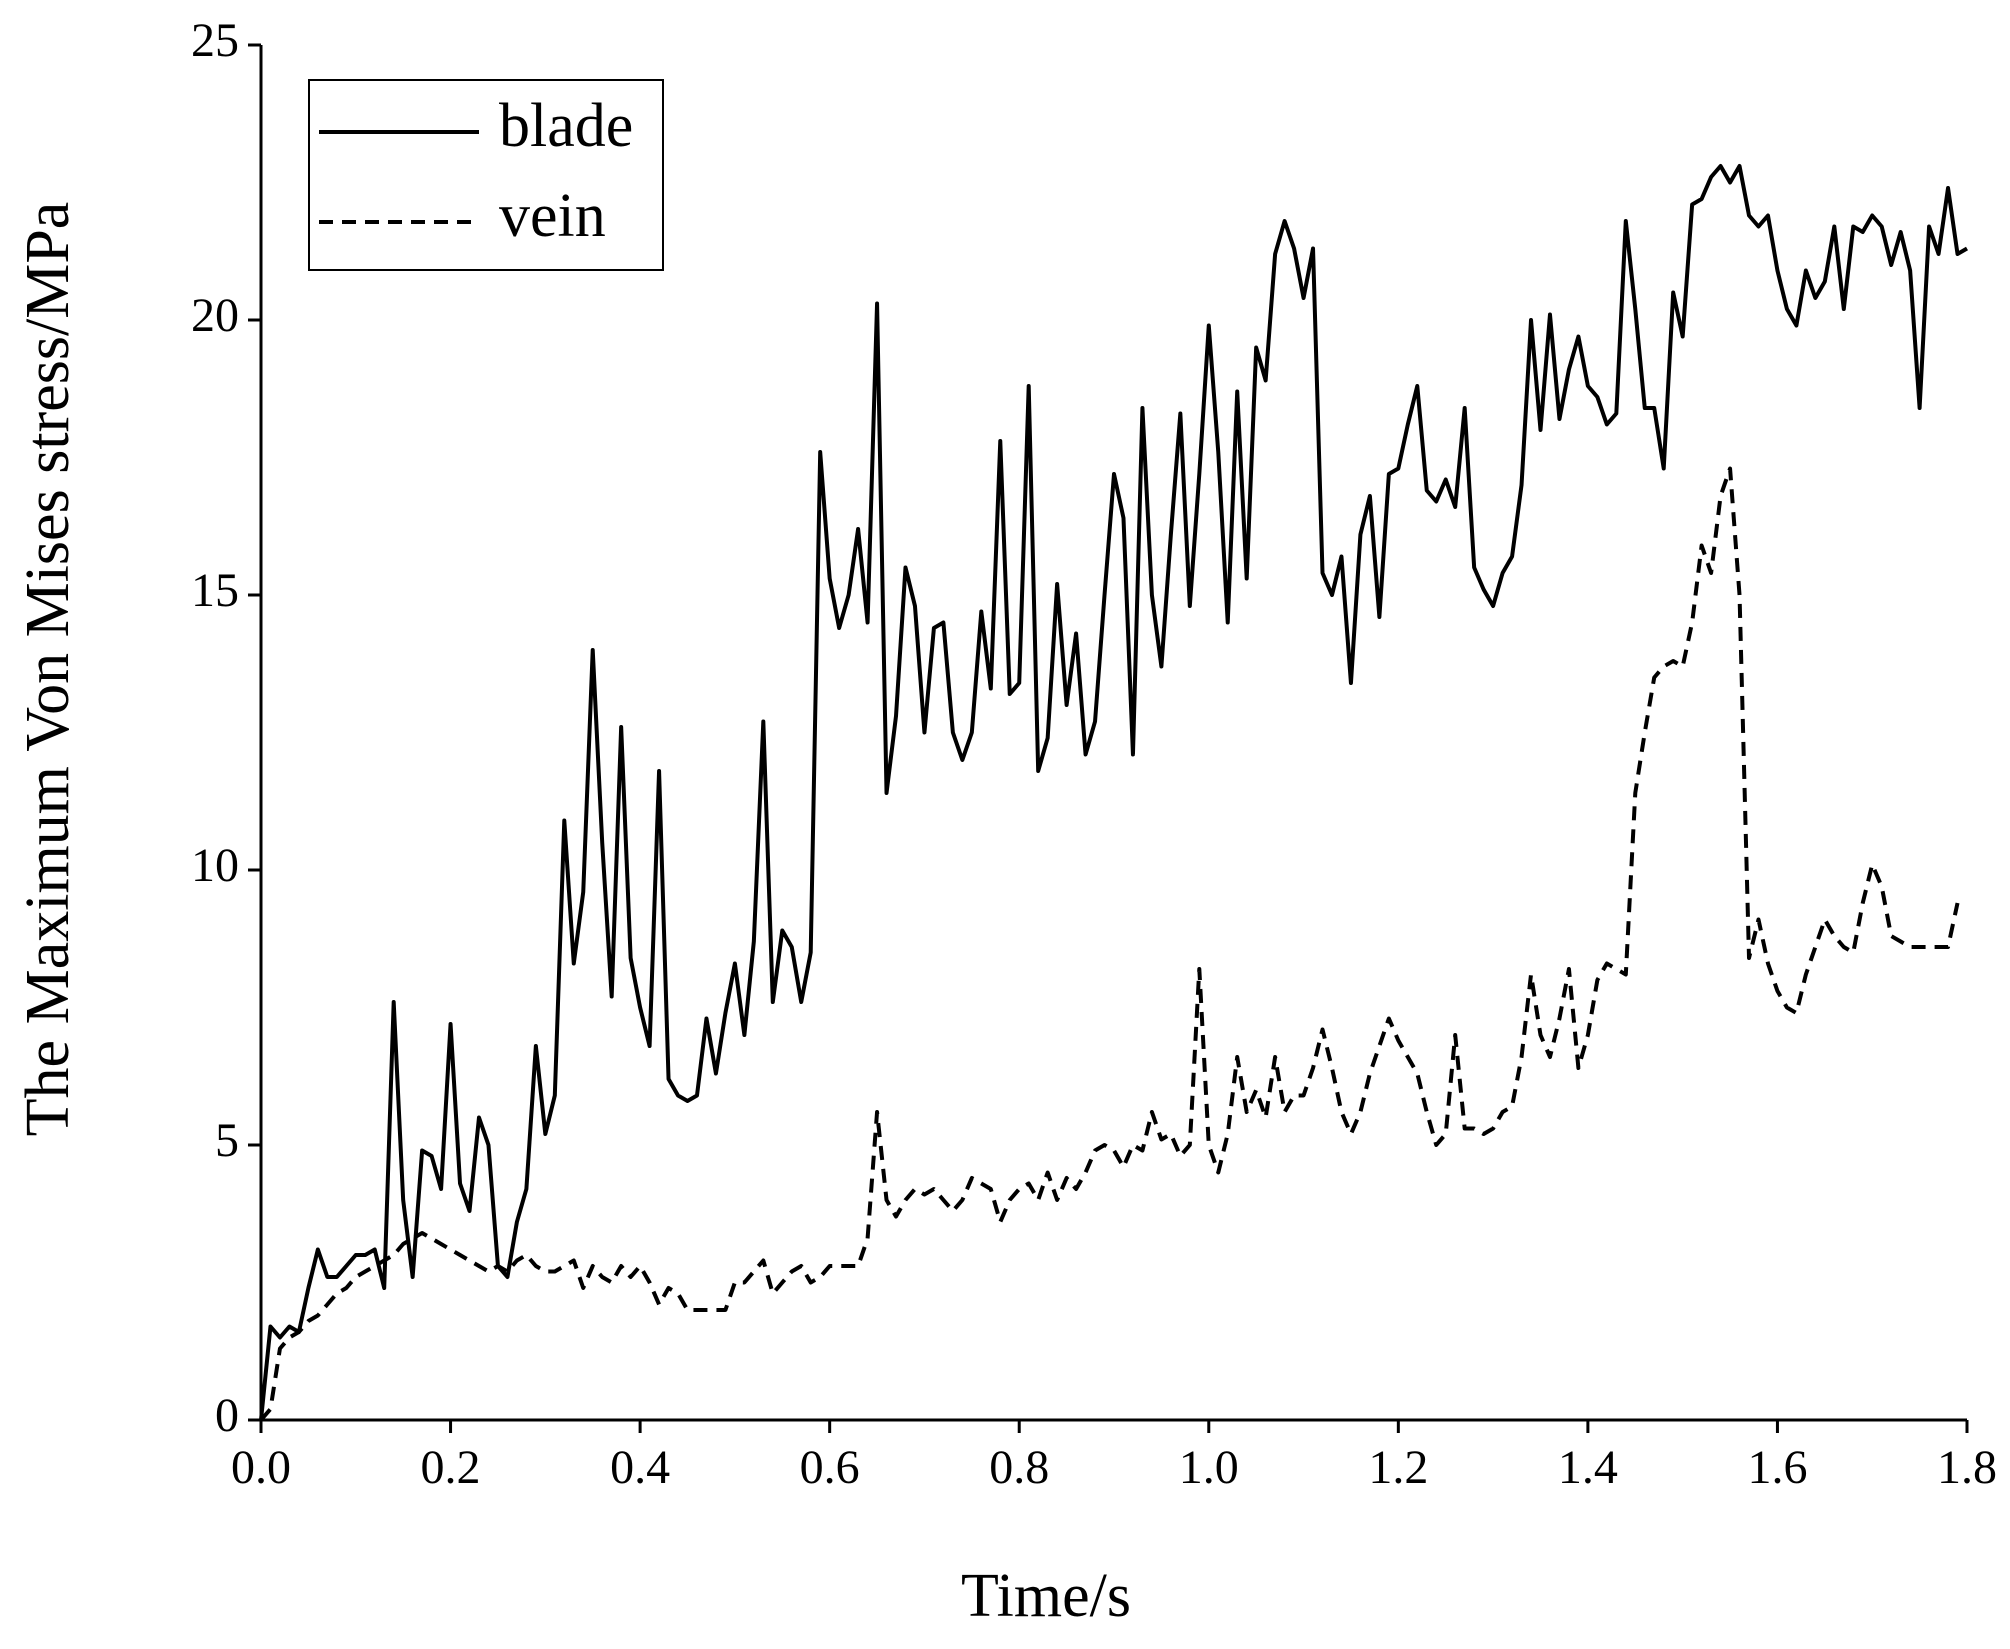  I want to click on x-tick-label: 0.8, so click(1019, 1467).